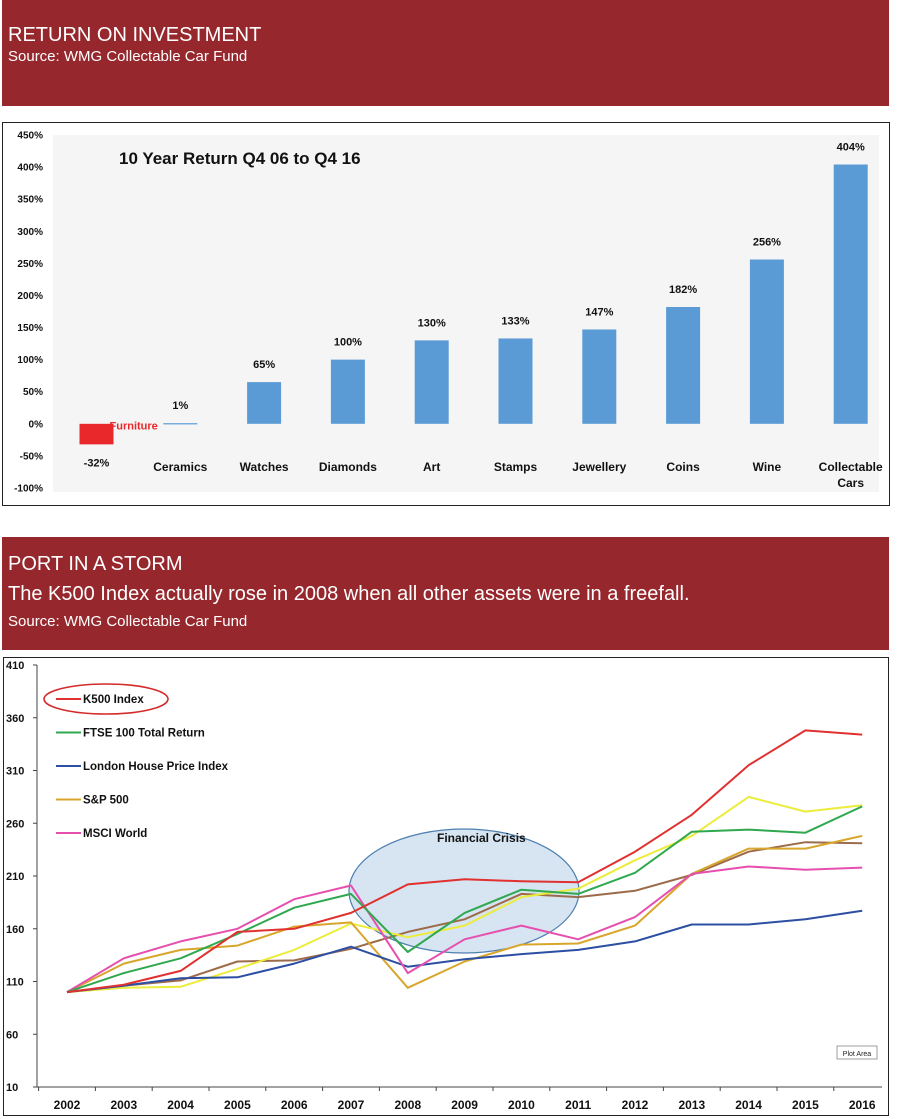 The width and height of the screenshot is (903, 1119). What do you see at coordinates (97, 463) in the screenshot?
I see `bar-value-label: -32%` at bounding box center [97, 463].